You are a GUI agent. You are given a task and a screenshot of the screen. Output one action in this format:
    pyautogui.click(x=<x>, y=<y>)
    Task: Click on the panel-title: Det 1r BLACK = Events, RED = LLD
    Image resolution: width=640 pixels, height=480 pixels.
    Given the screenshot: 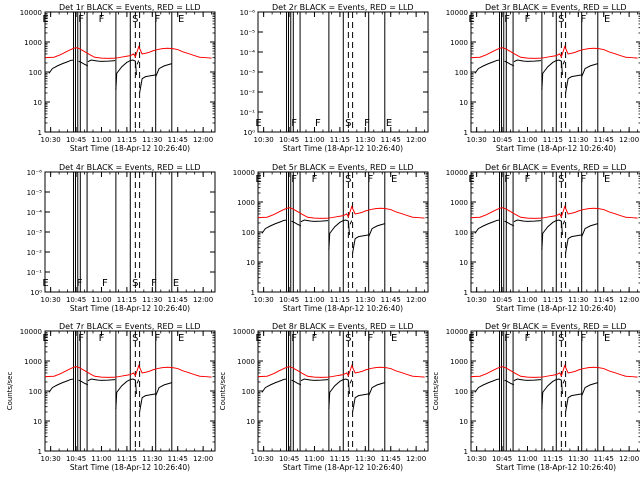 What is the action you would take?
    pyautogui.click(x=130, y=7)
    